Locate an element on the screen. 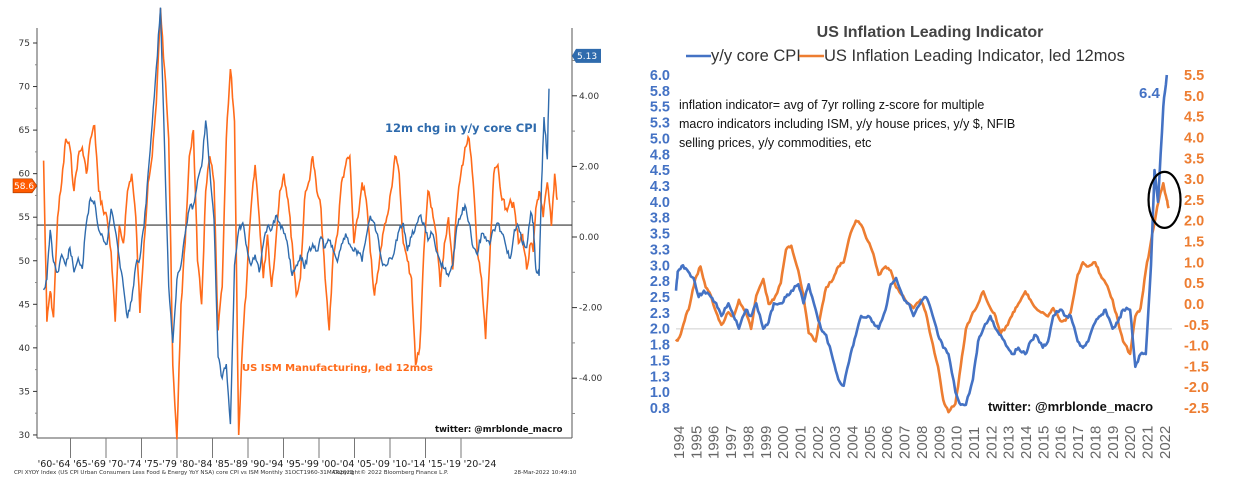 The image size is (1234, 491). right-axis-tick-label: 2.0 is located at coordinates (1194, 222).